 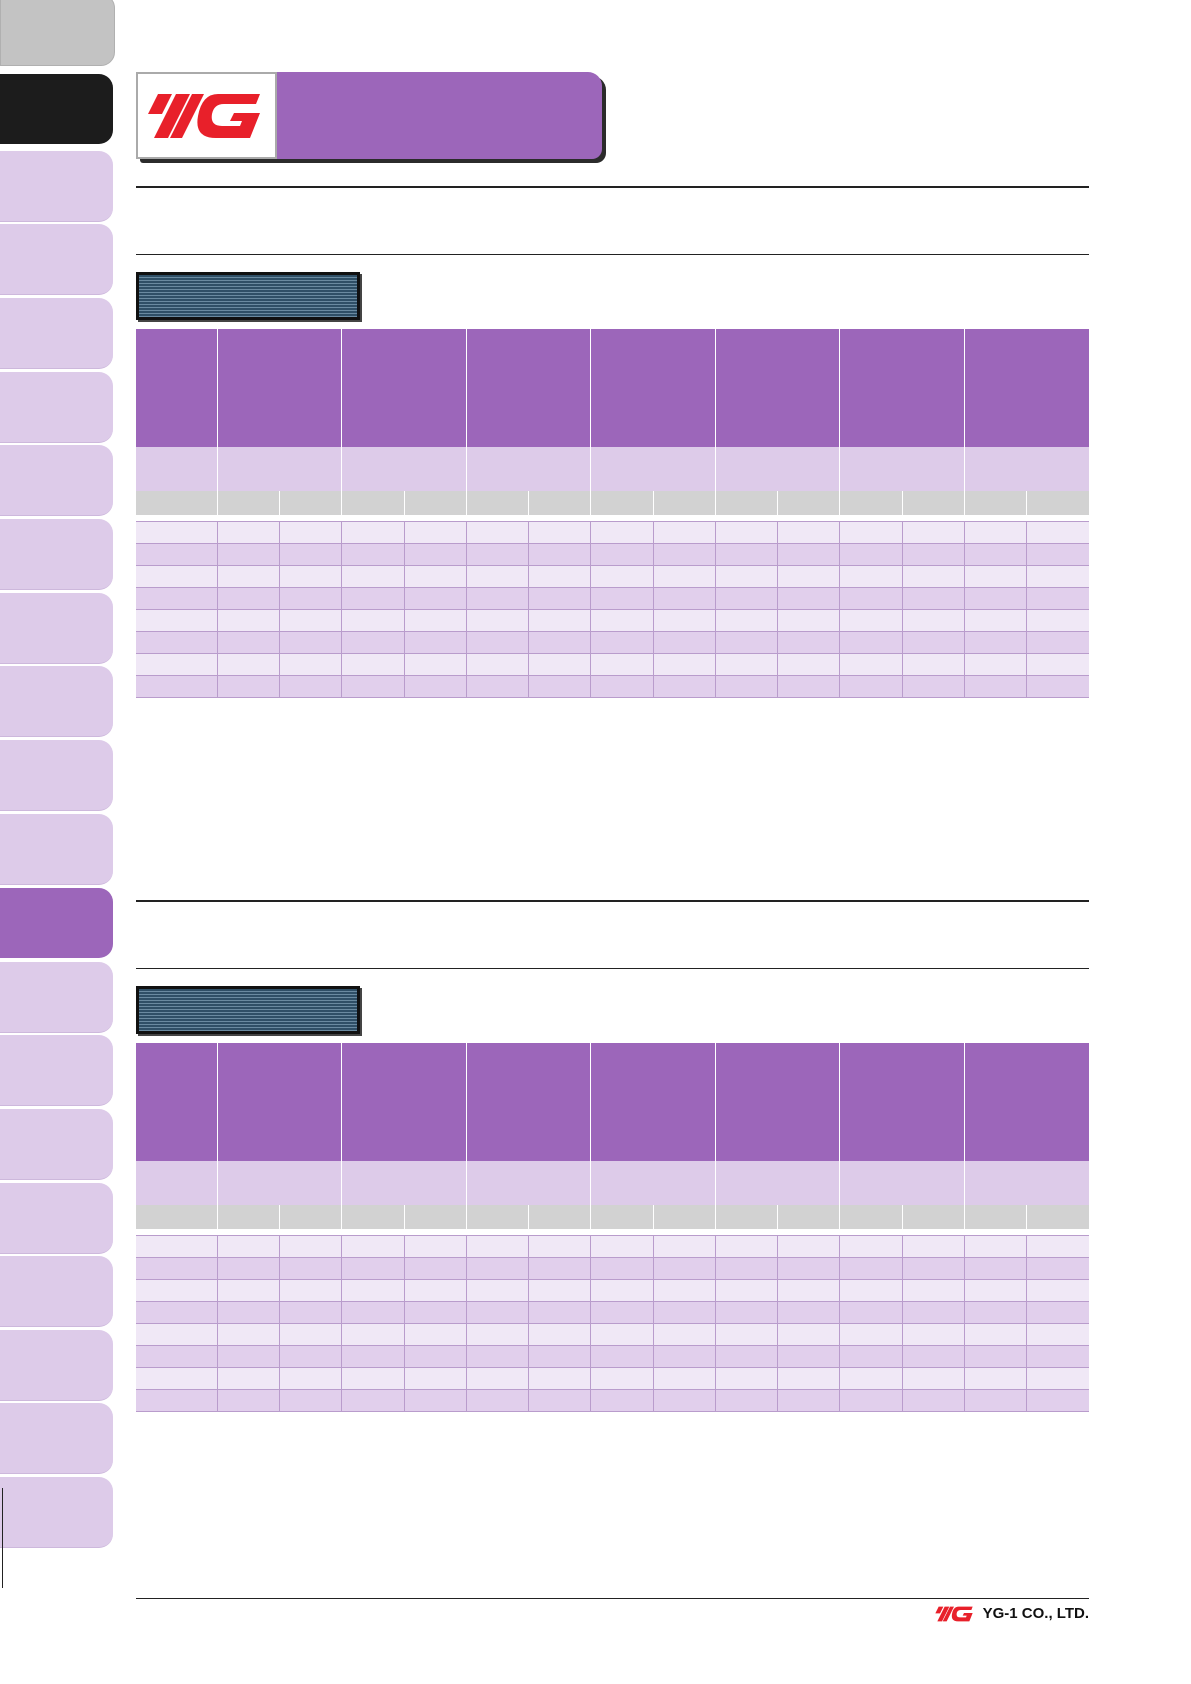 I want to click on side-tab-13-active, so click(x=56, y=923).